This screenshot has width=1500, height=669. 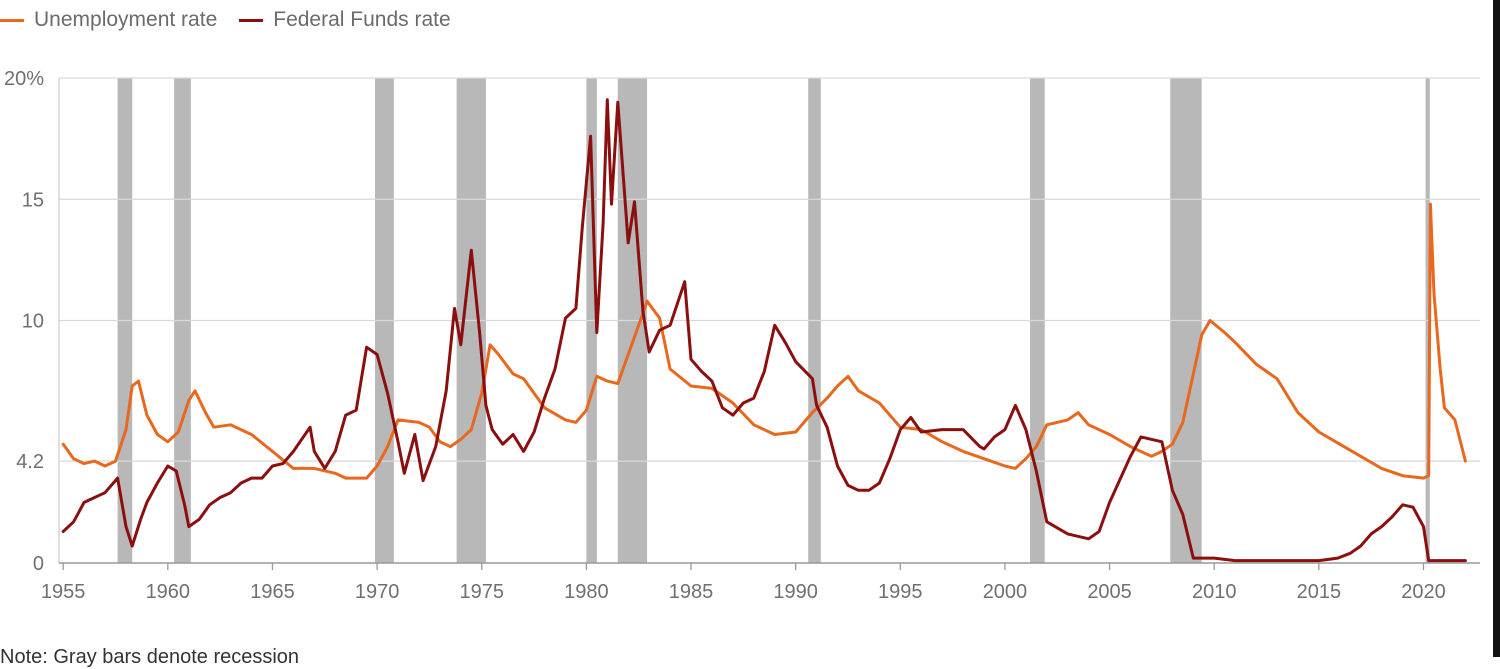 What do you see at coordinates (38, 564) in the screenshot?
I see `y-tick-label: 0` at bounding box center [38, 564].